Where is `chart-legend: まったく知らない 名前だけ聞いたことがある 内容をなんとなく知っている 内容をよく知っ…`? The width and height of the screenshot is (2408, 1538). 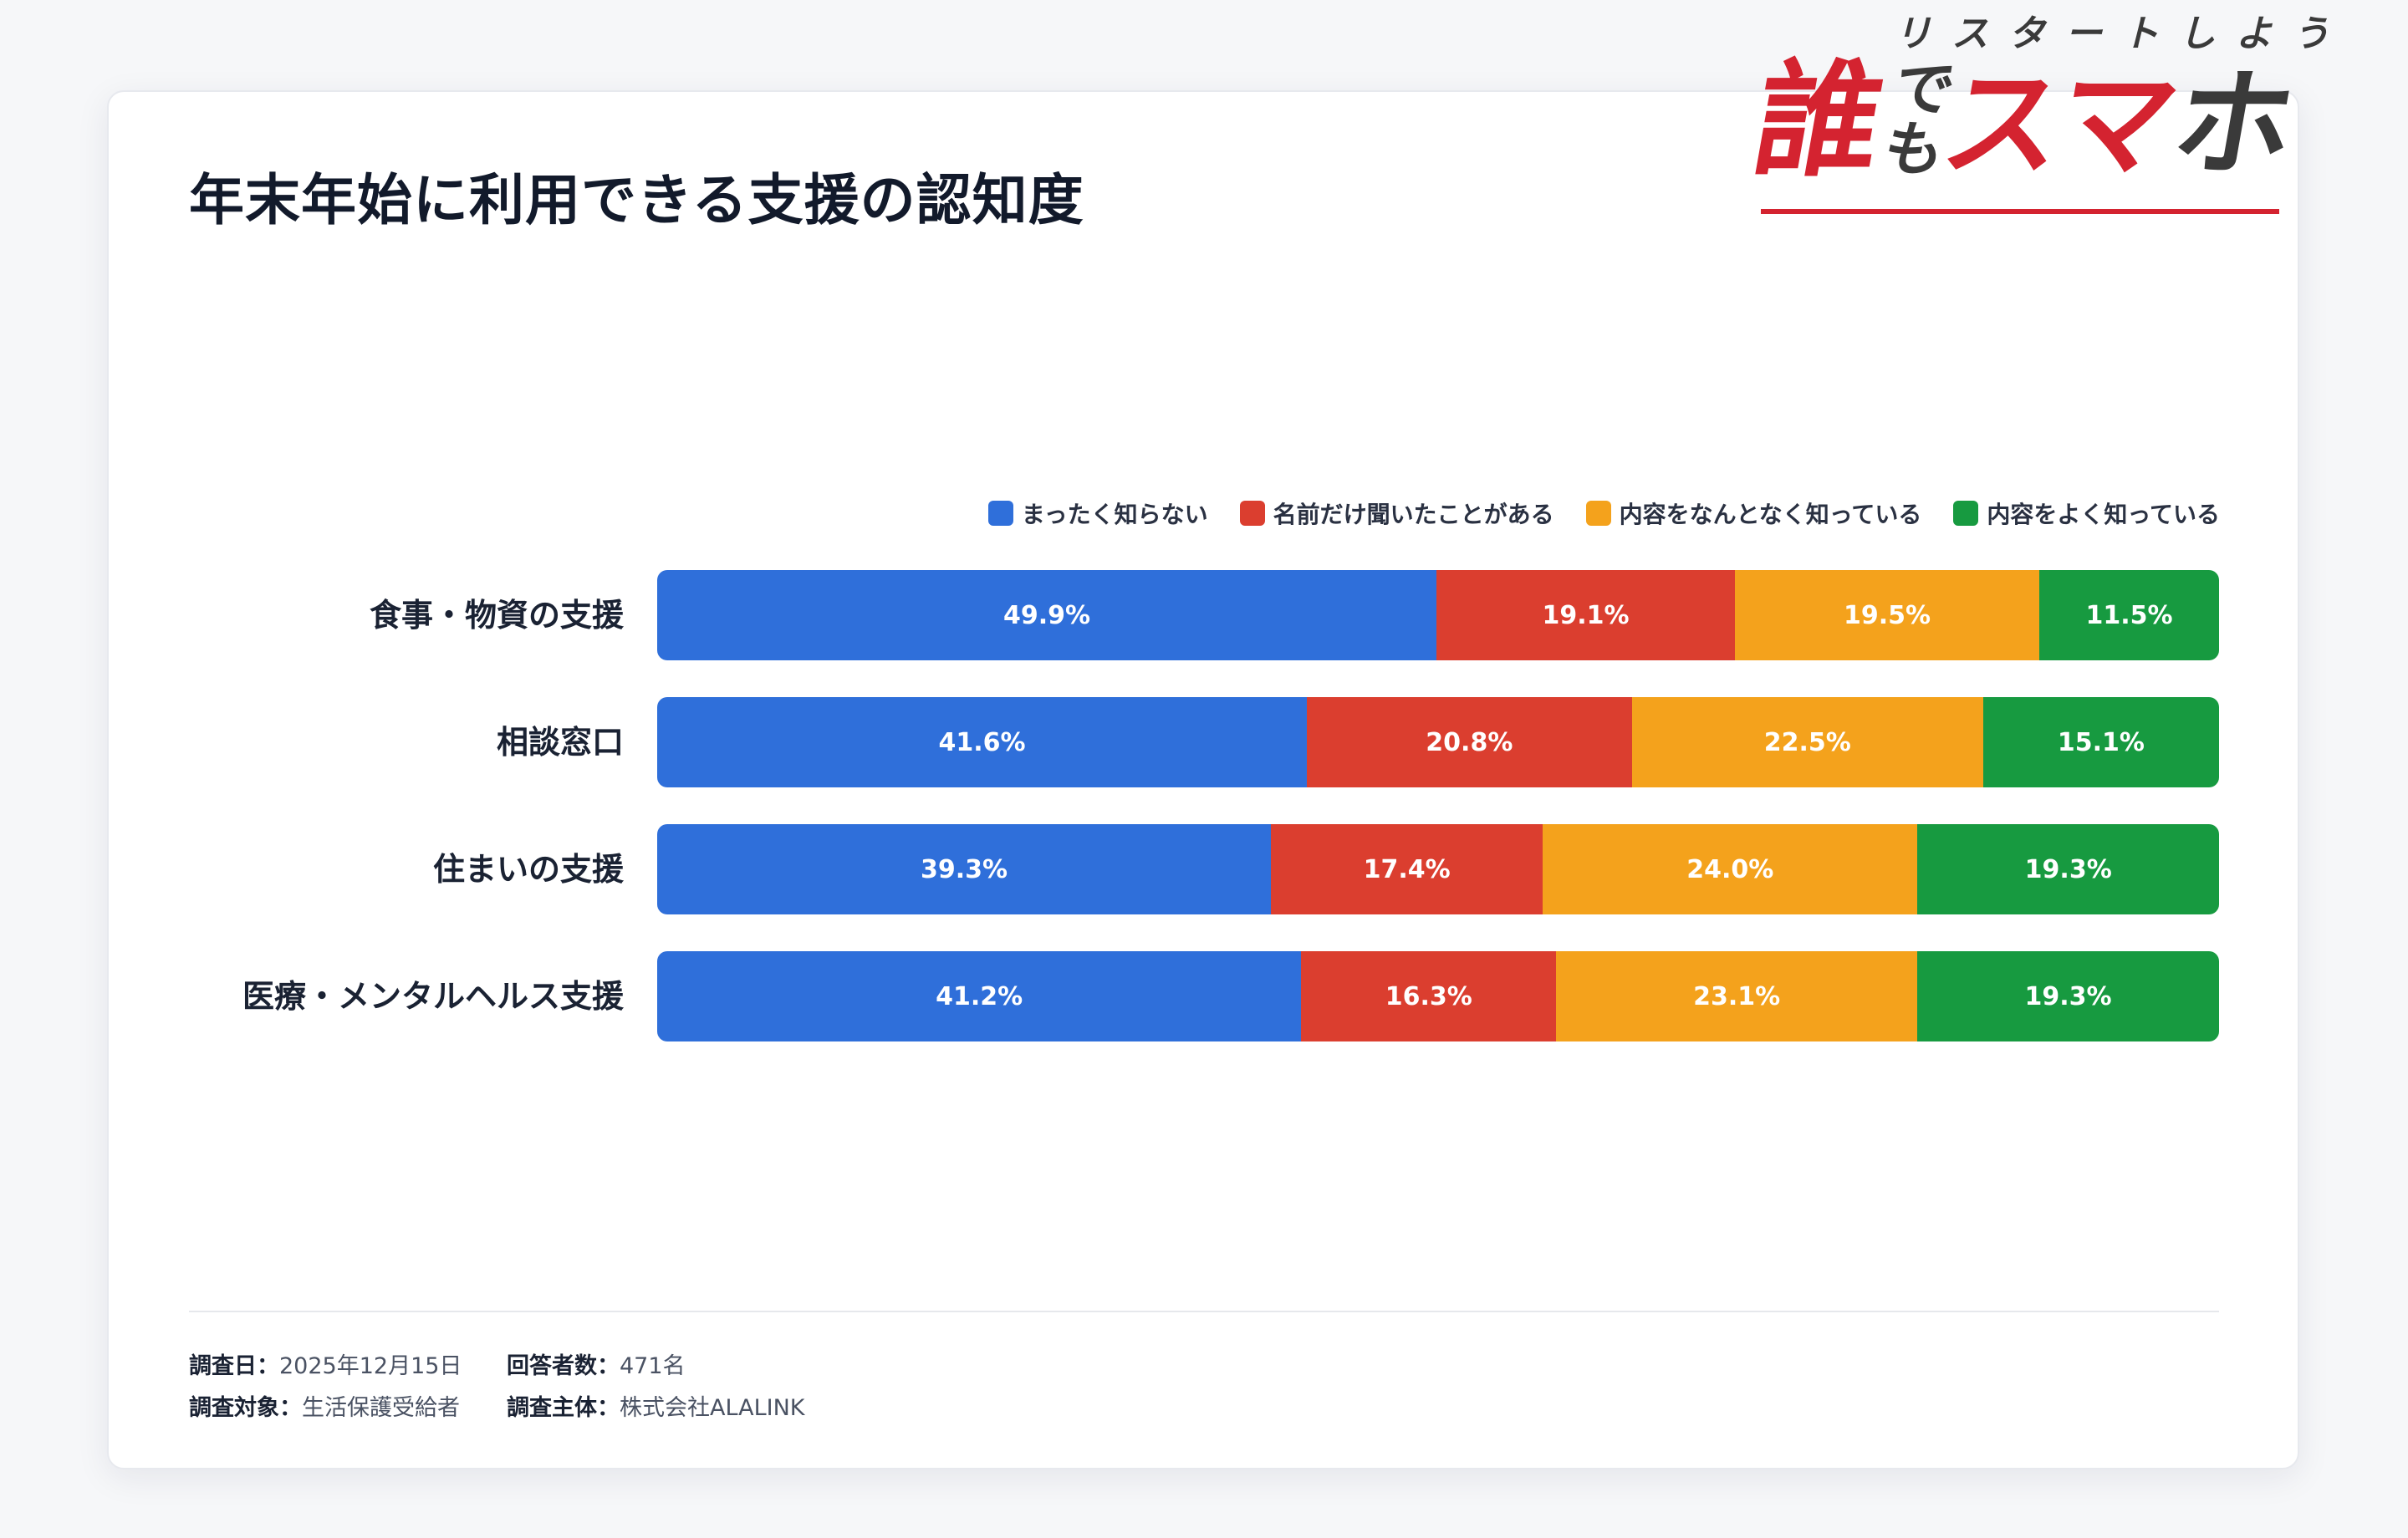 chart-legend: まったく知らない 名前だけ聞いたことがある 内容をなんとなく知っている 内容をよく知っ… is located at coordinates (1603, 513).